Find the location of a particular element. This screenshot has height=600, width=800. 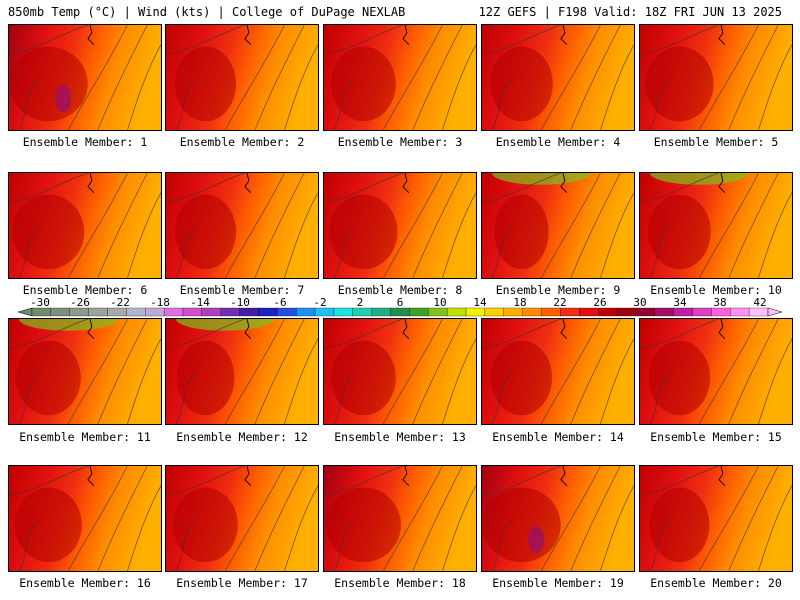

colorbar-tick-label: 26 is located at coordinates (600, 302).